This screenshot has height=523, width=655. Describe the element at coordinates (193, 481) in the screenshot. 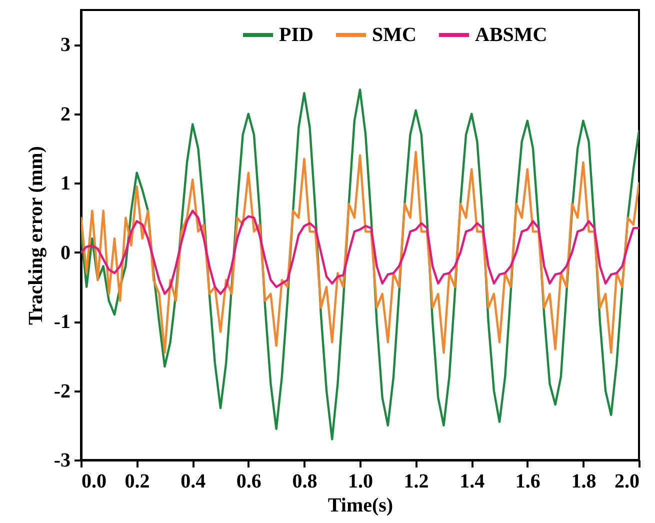

I see `x-tick-label: 0.4` at that location.